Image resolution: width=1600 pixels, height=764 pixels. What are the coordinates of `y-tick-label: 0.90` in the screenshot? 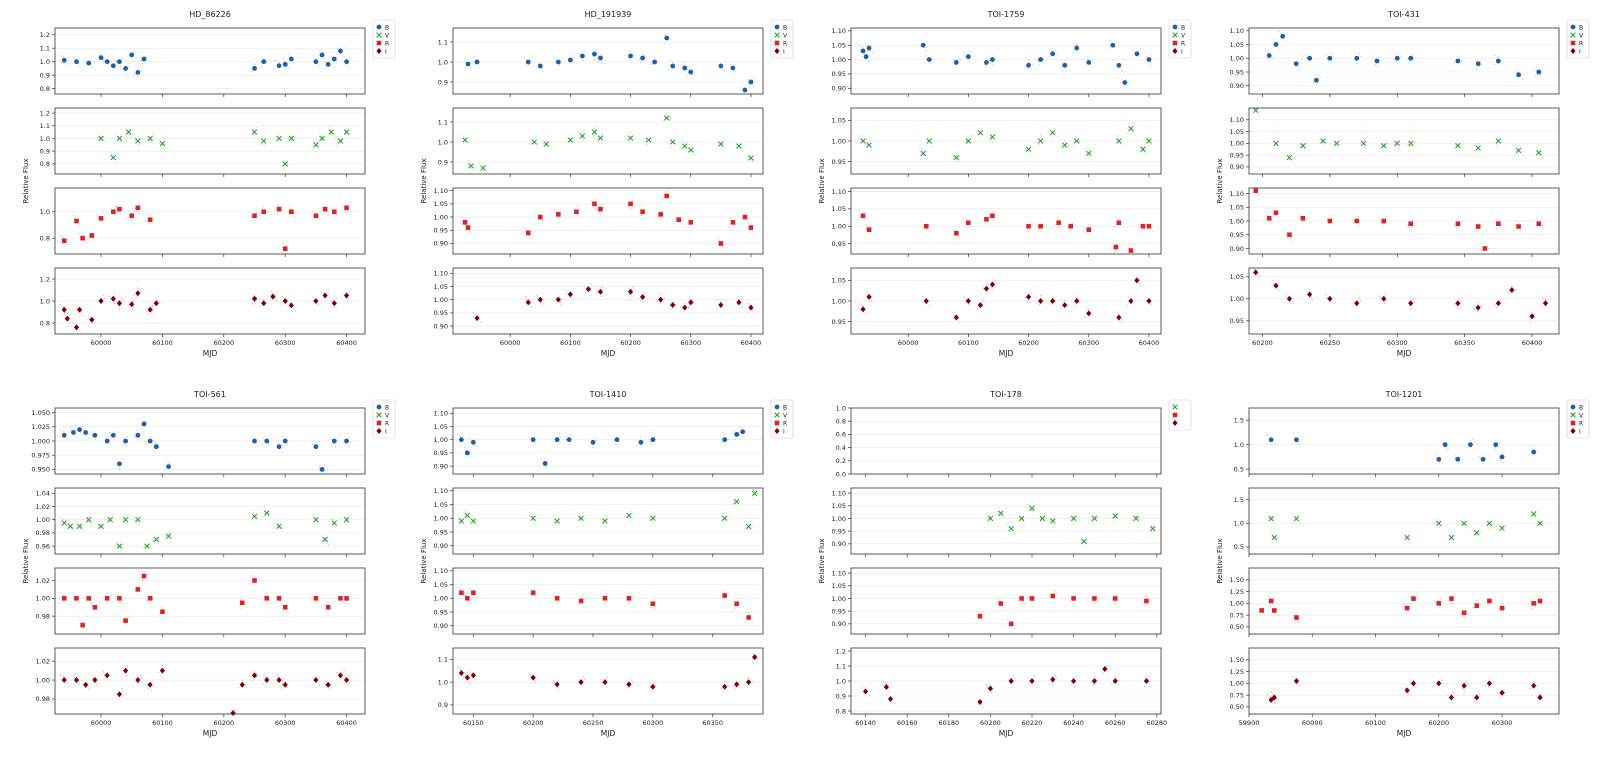 It's located at (441, 244).